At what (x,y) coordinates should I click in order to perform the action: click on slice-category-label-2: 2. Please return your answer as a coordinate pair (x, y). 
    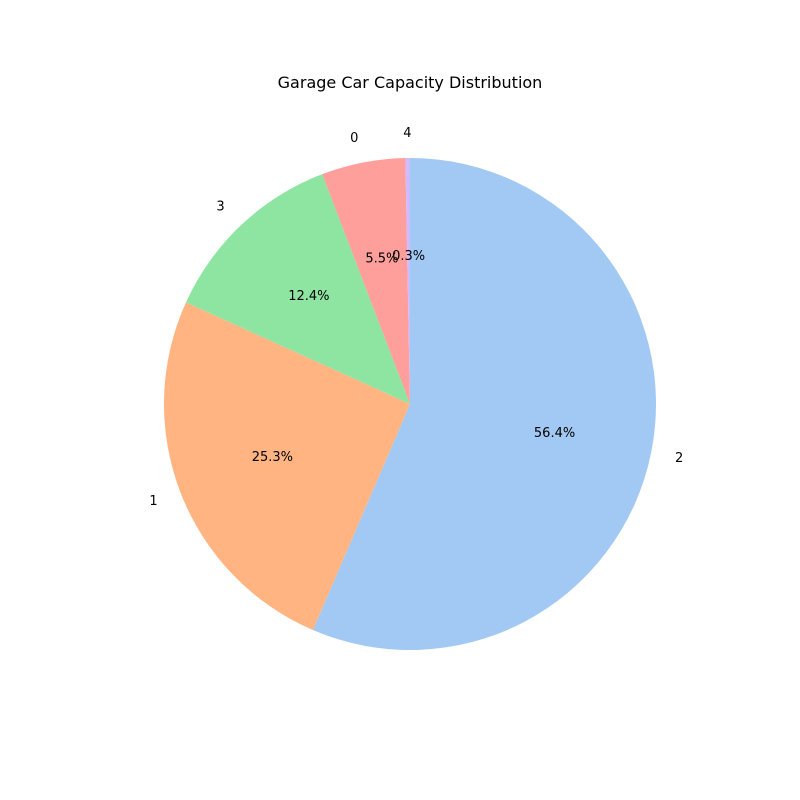
    Looking at the image, I should click on (679, 458).